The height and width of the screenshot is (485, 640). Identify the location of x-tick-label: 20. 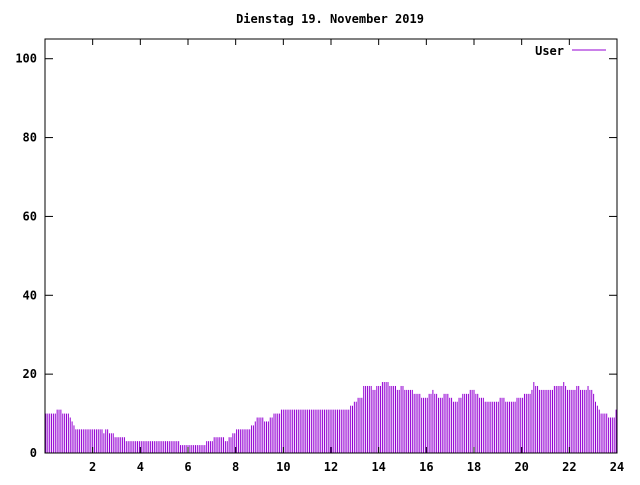
(521, 467).